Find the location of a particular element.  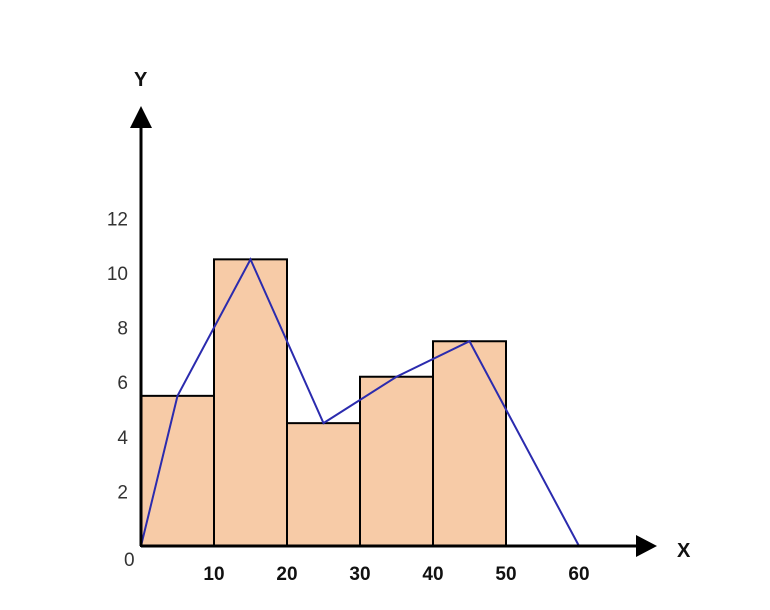

x-tick-label: 50 is located at coordinates (505, 574).